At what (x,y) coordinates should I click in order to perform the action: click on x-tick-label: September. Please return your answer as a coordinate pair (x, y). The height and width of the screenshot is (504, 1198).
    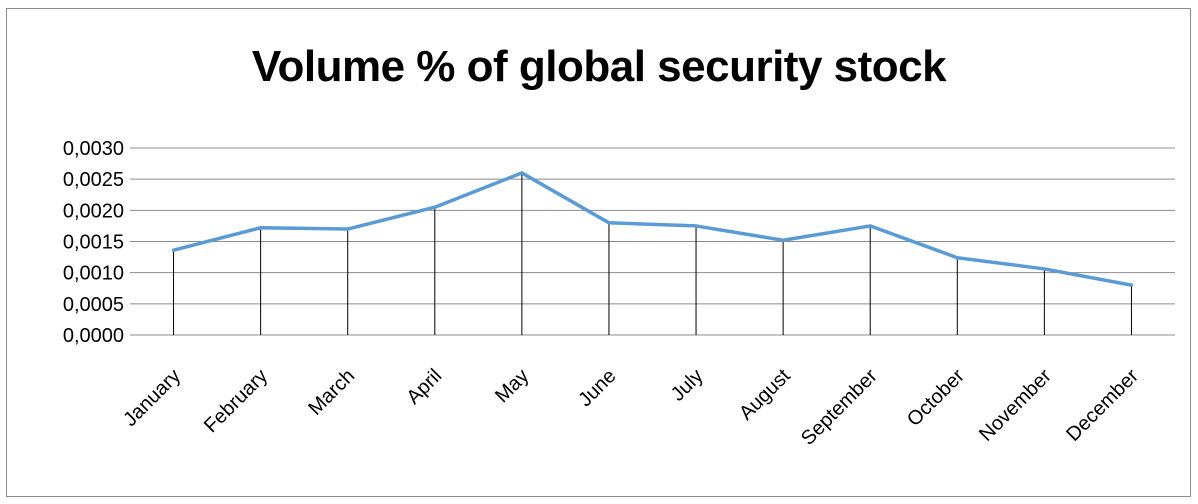
    Looking at the image, I should click on (839, 407).